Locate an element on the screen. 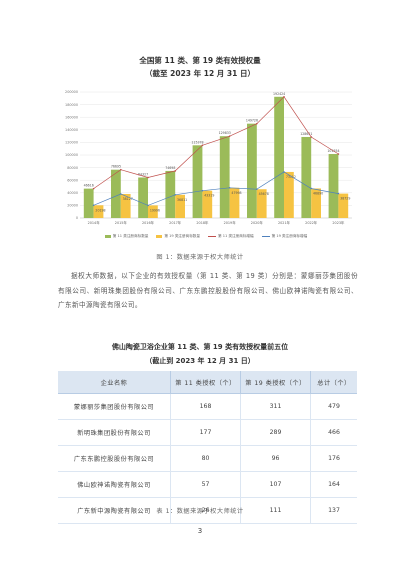 The width and height of the screenshot is (400, 565). total-count: 479 is located at coordinates (333, 406).